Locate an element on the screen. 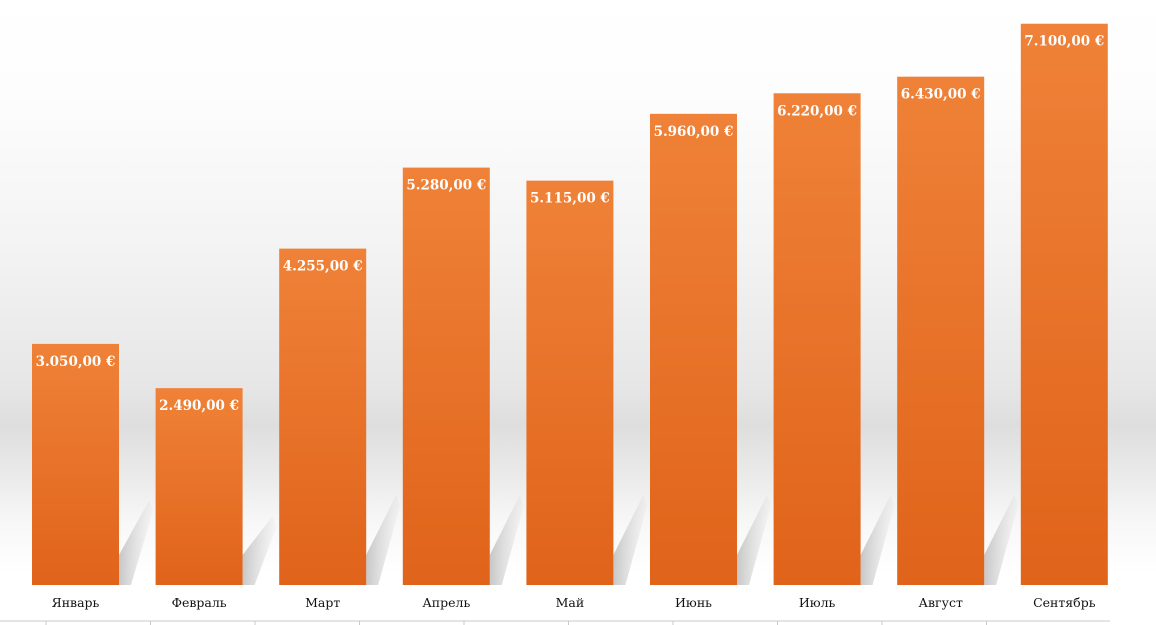 Image resolution: width=1156 pixels, height=625 pixels. data-label: 5.280,00 € is located at coordinates (446, 186).